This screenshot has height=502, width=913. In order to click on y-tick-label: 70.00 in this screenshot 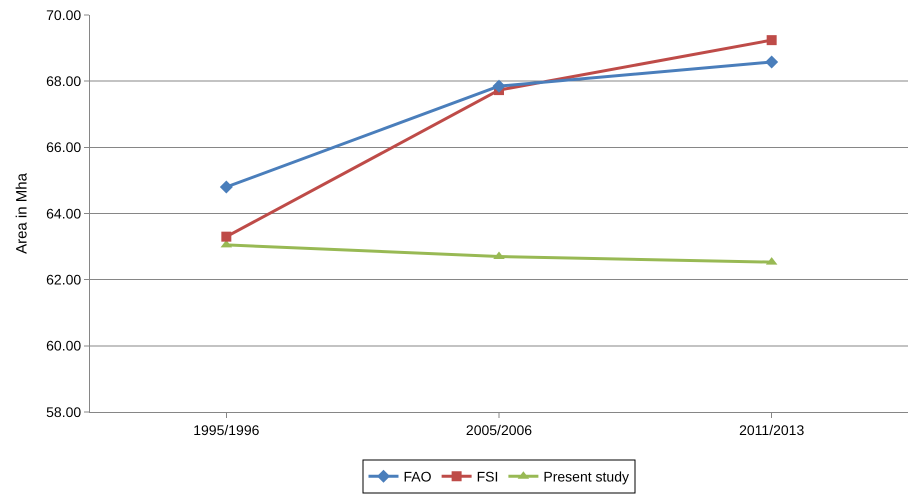, I will do `click(64, 14)`.